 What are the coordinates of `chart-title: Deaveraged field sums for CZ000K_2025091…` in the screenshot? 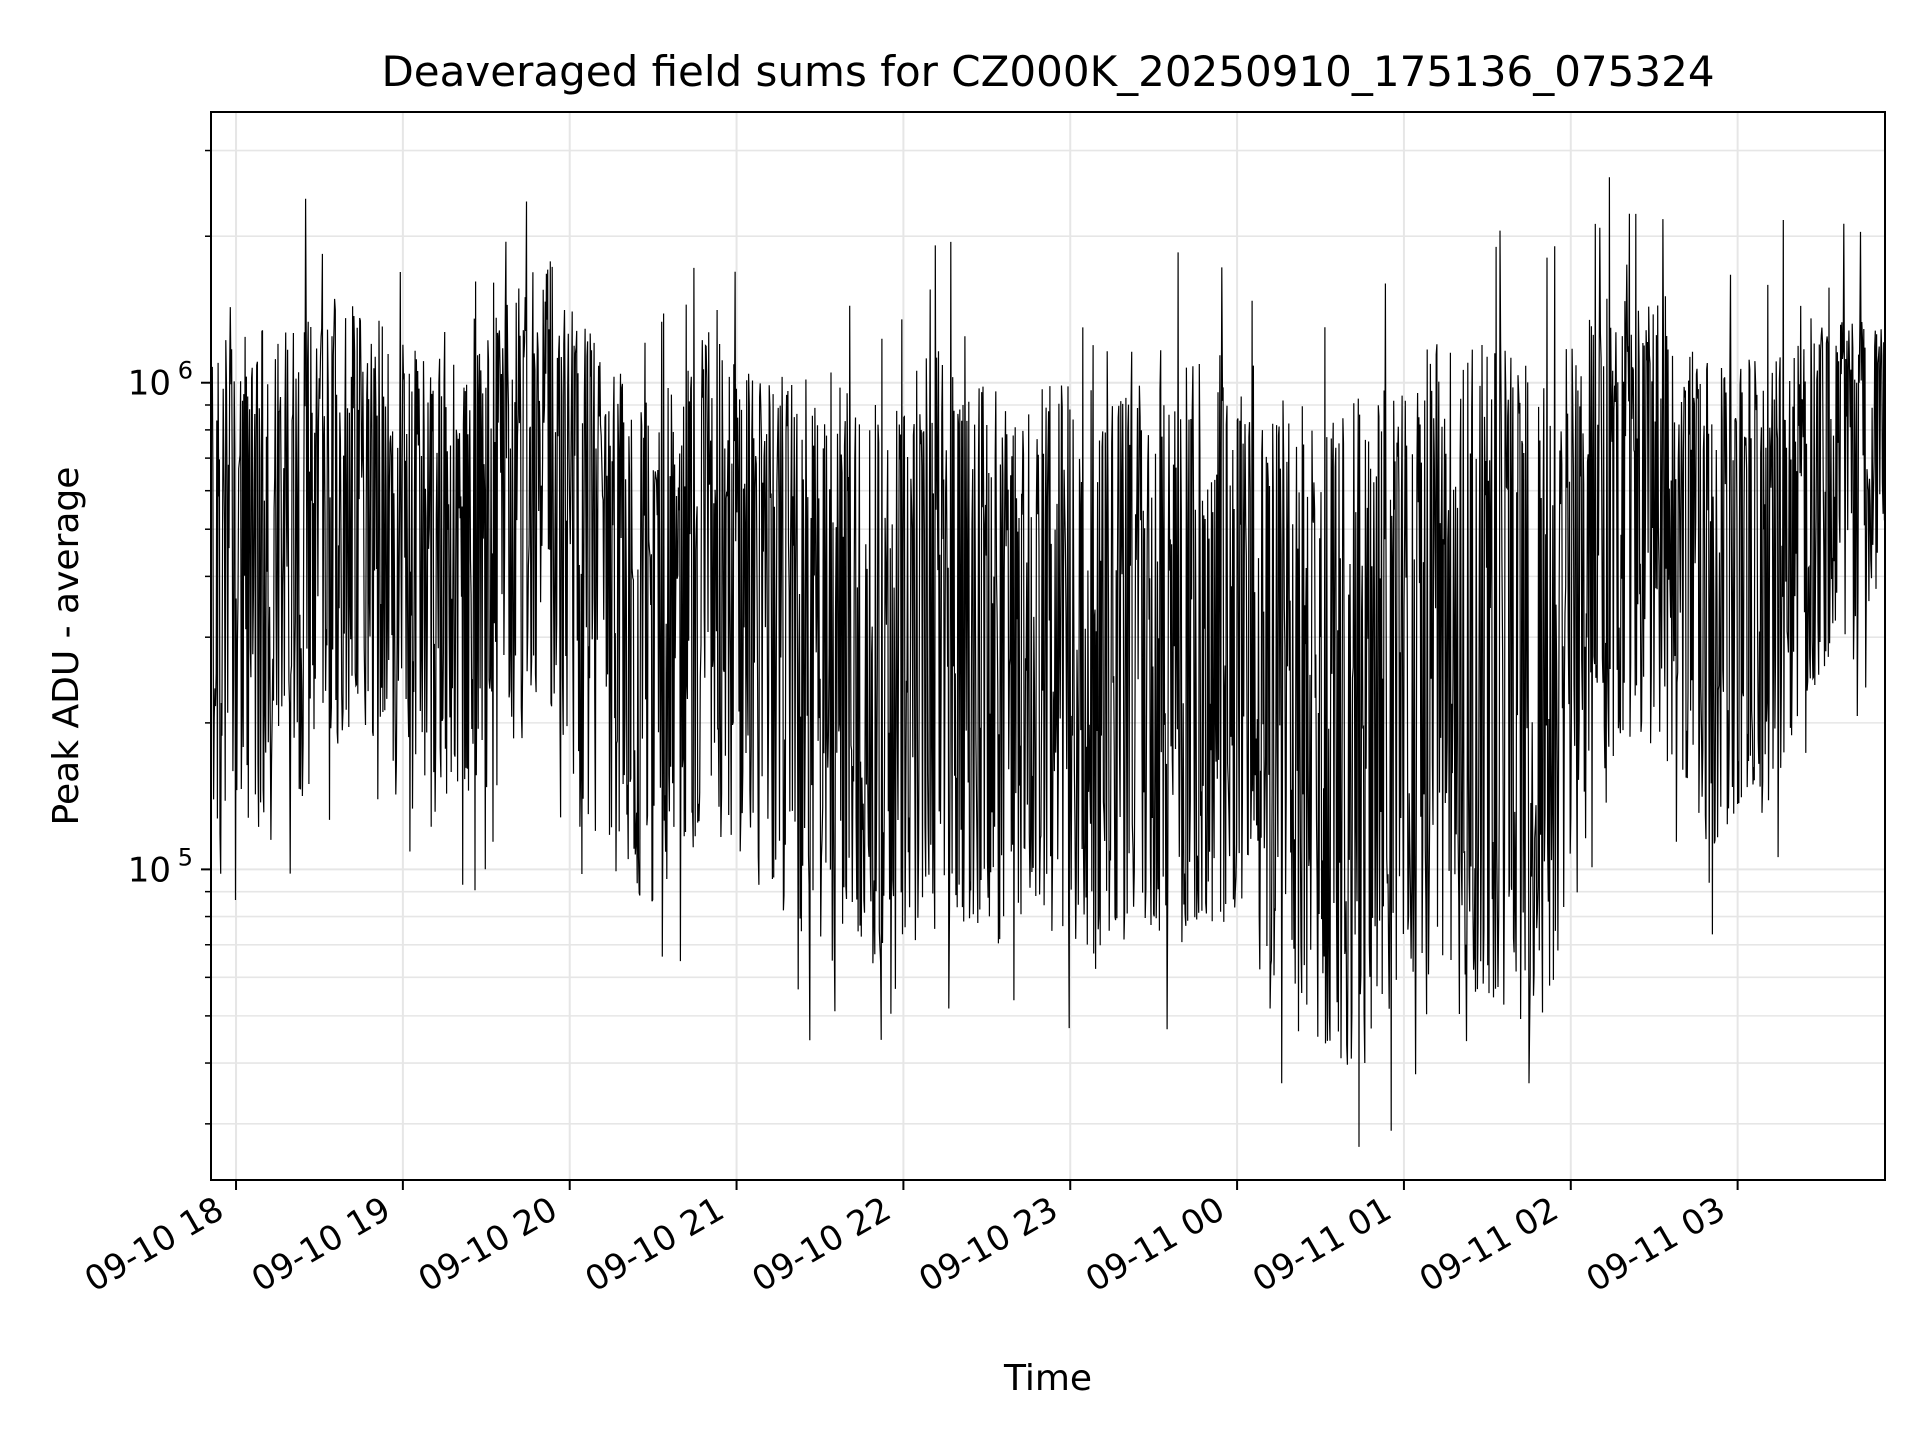 It's located at (1047, 71).